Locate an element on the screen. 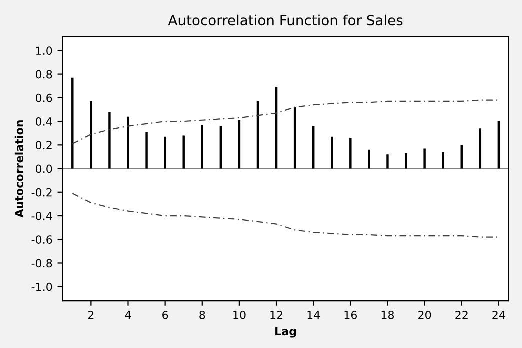 The width and height of the screenshot is (522, 348). x-tick-label: 24 is located at coordinates (499, 315).